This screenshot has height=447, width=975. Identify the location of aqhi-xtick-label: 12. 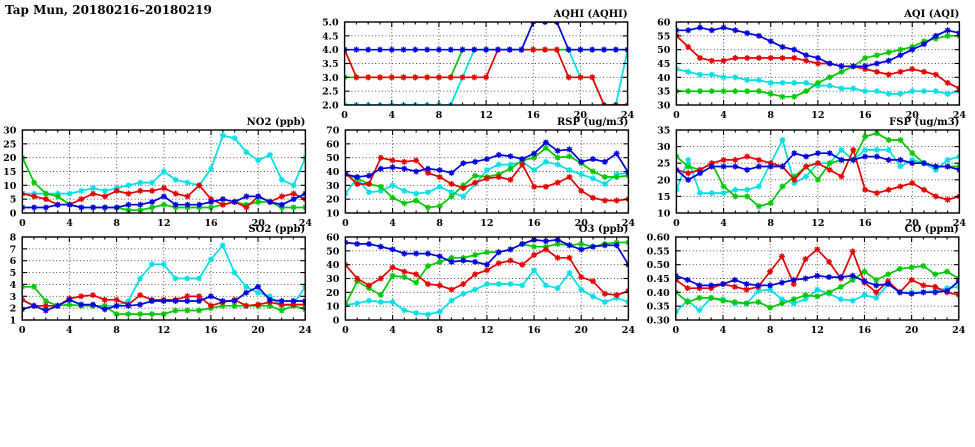
(486, 115).